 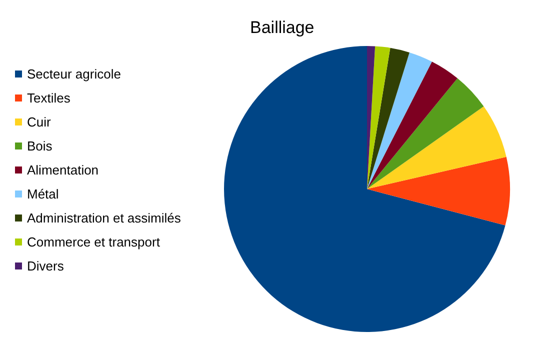 What do you see at coordinates (63, 170) in the screenshot?
I see `legend-label: Alimentation` at bounding box center [63, 170].